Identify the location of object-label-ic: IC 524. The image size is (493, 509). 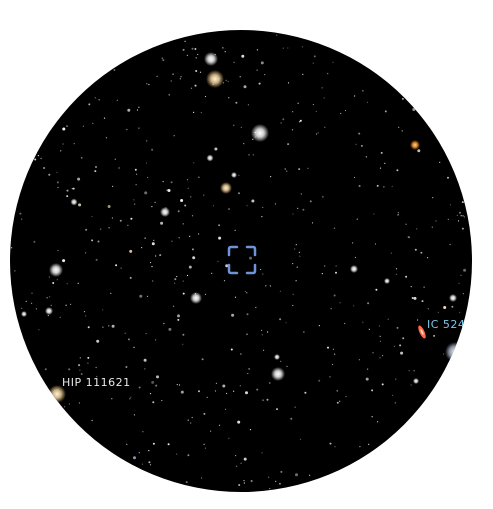
(446, 324).